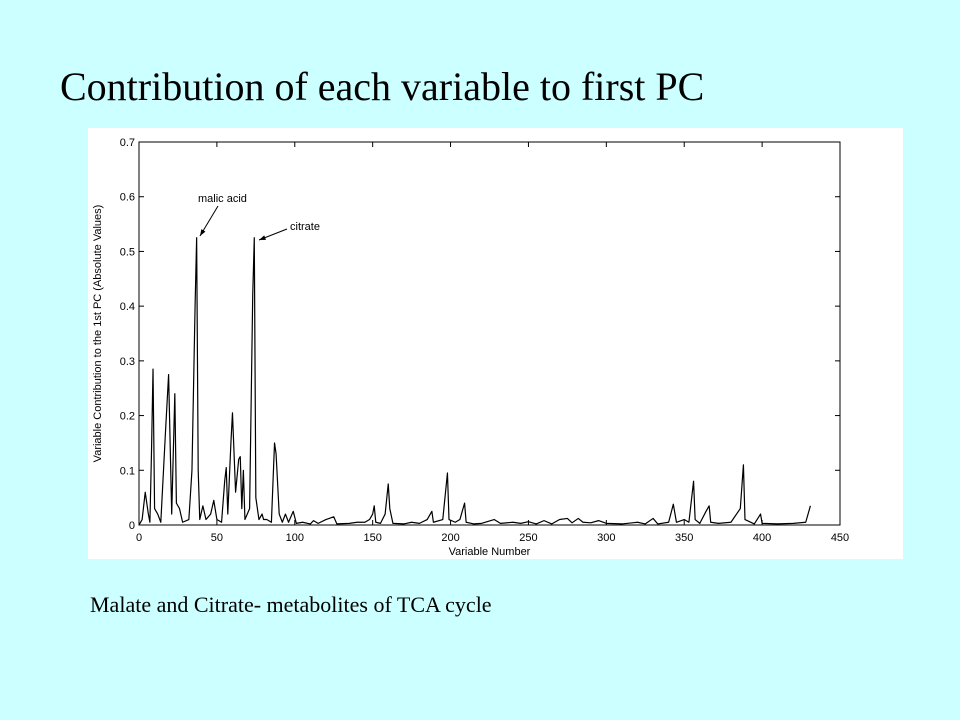 The height and width of the screenshot is (720, 960). What do you see at coordinates (217, 538) in the screenshot?
I see `x-tick-label: 50` at bounding box center [217, 538].